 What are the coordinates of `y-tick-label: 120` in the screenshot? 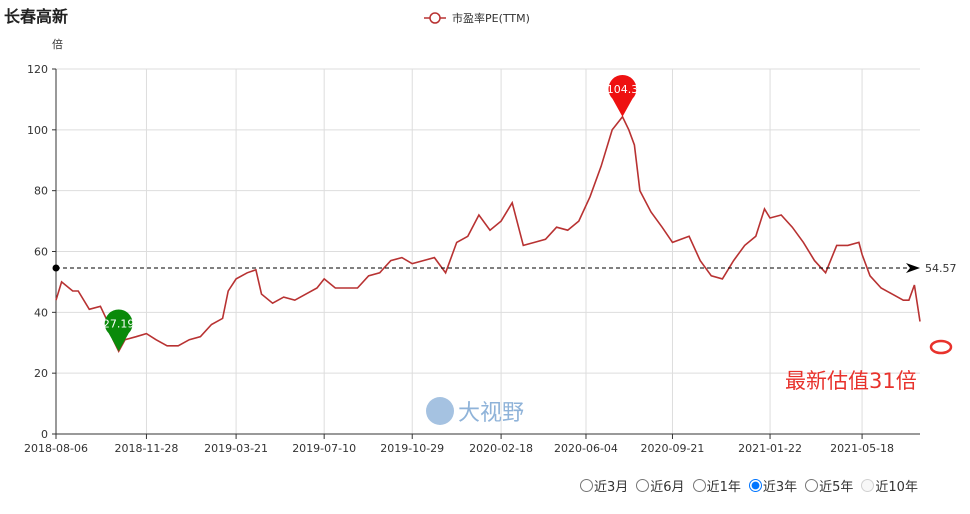 It's located at (37, 69).